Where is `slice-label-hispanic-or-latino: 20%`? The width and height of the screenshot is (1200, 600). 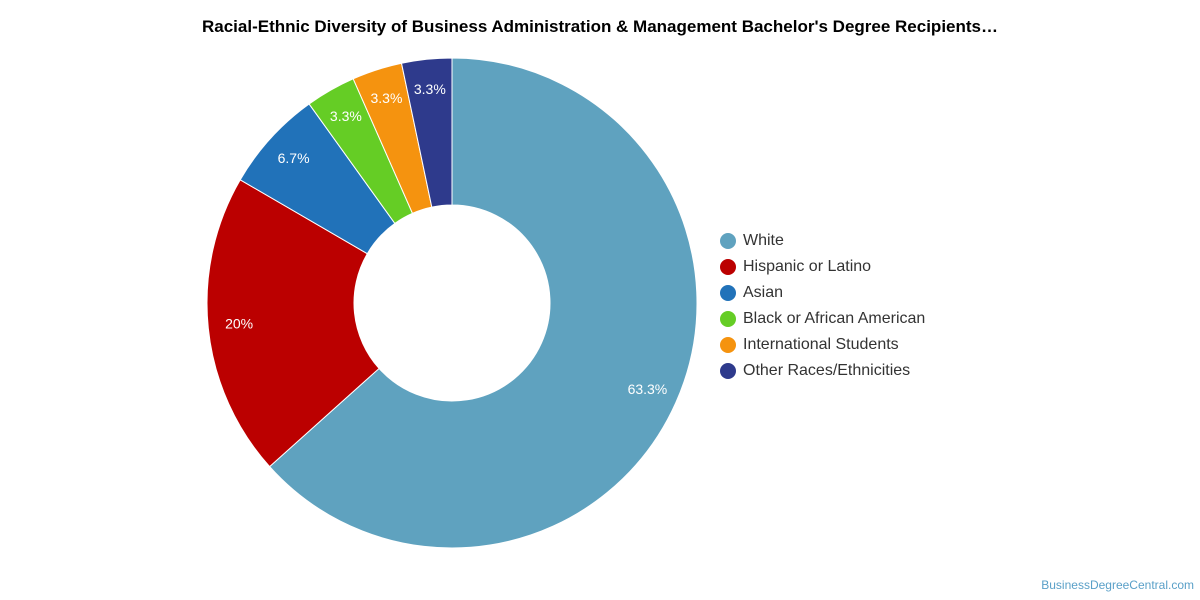 slice-label-hispanic-or-latino: 20% is located at coordinates (239, 324).